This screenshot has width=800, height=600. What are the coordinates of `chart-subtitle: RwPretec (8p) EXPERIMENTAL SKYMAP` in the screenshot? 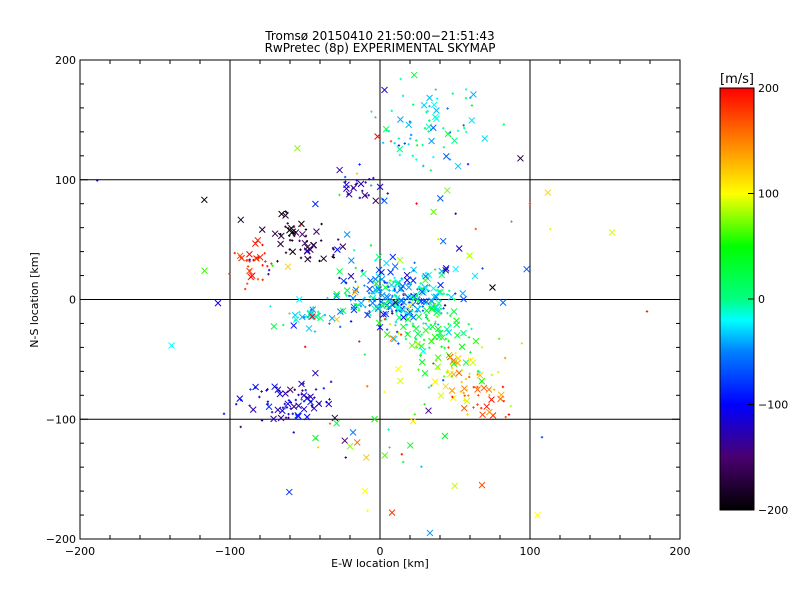 It's located at (380, 48).